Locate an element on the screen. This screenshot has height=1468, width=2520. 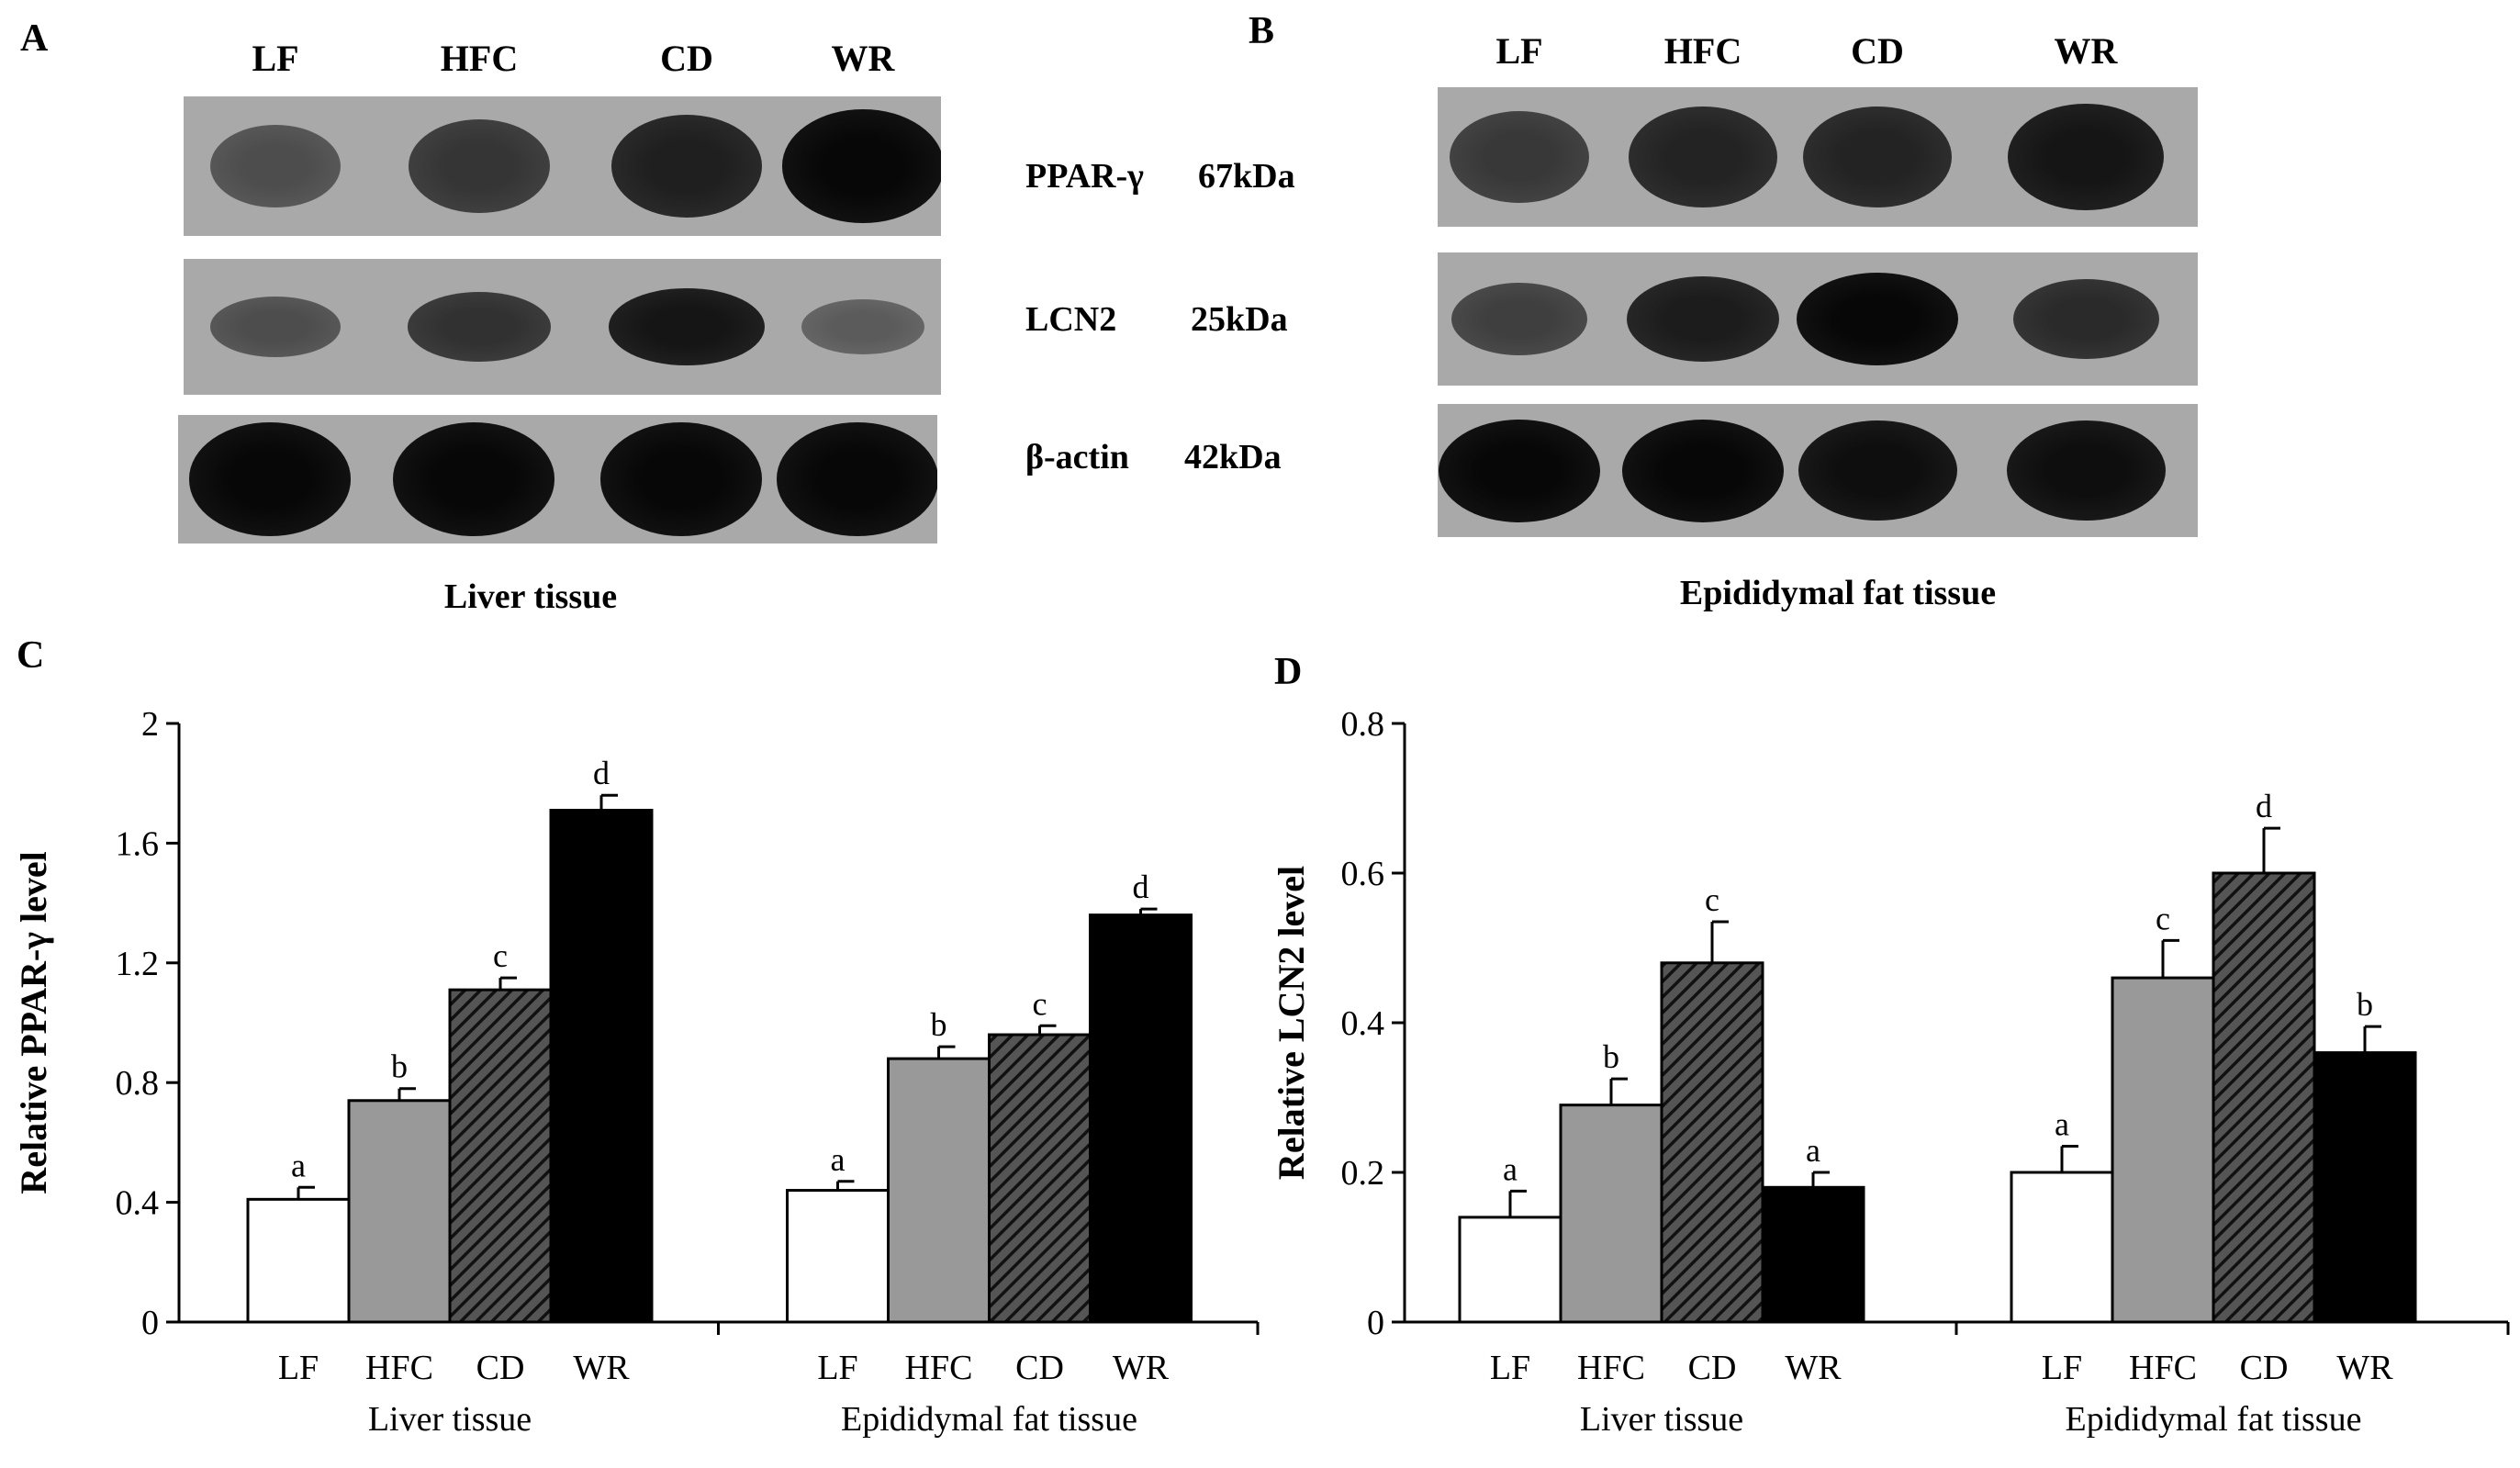
panel-d-letter: D is located at coordinates (1288, 672).